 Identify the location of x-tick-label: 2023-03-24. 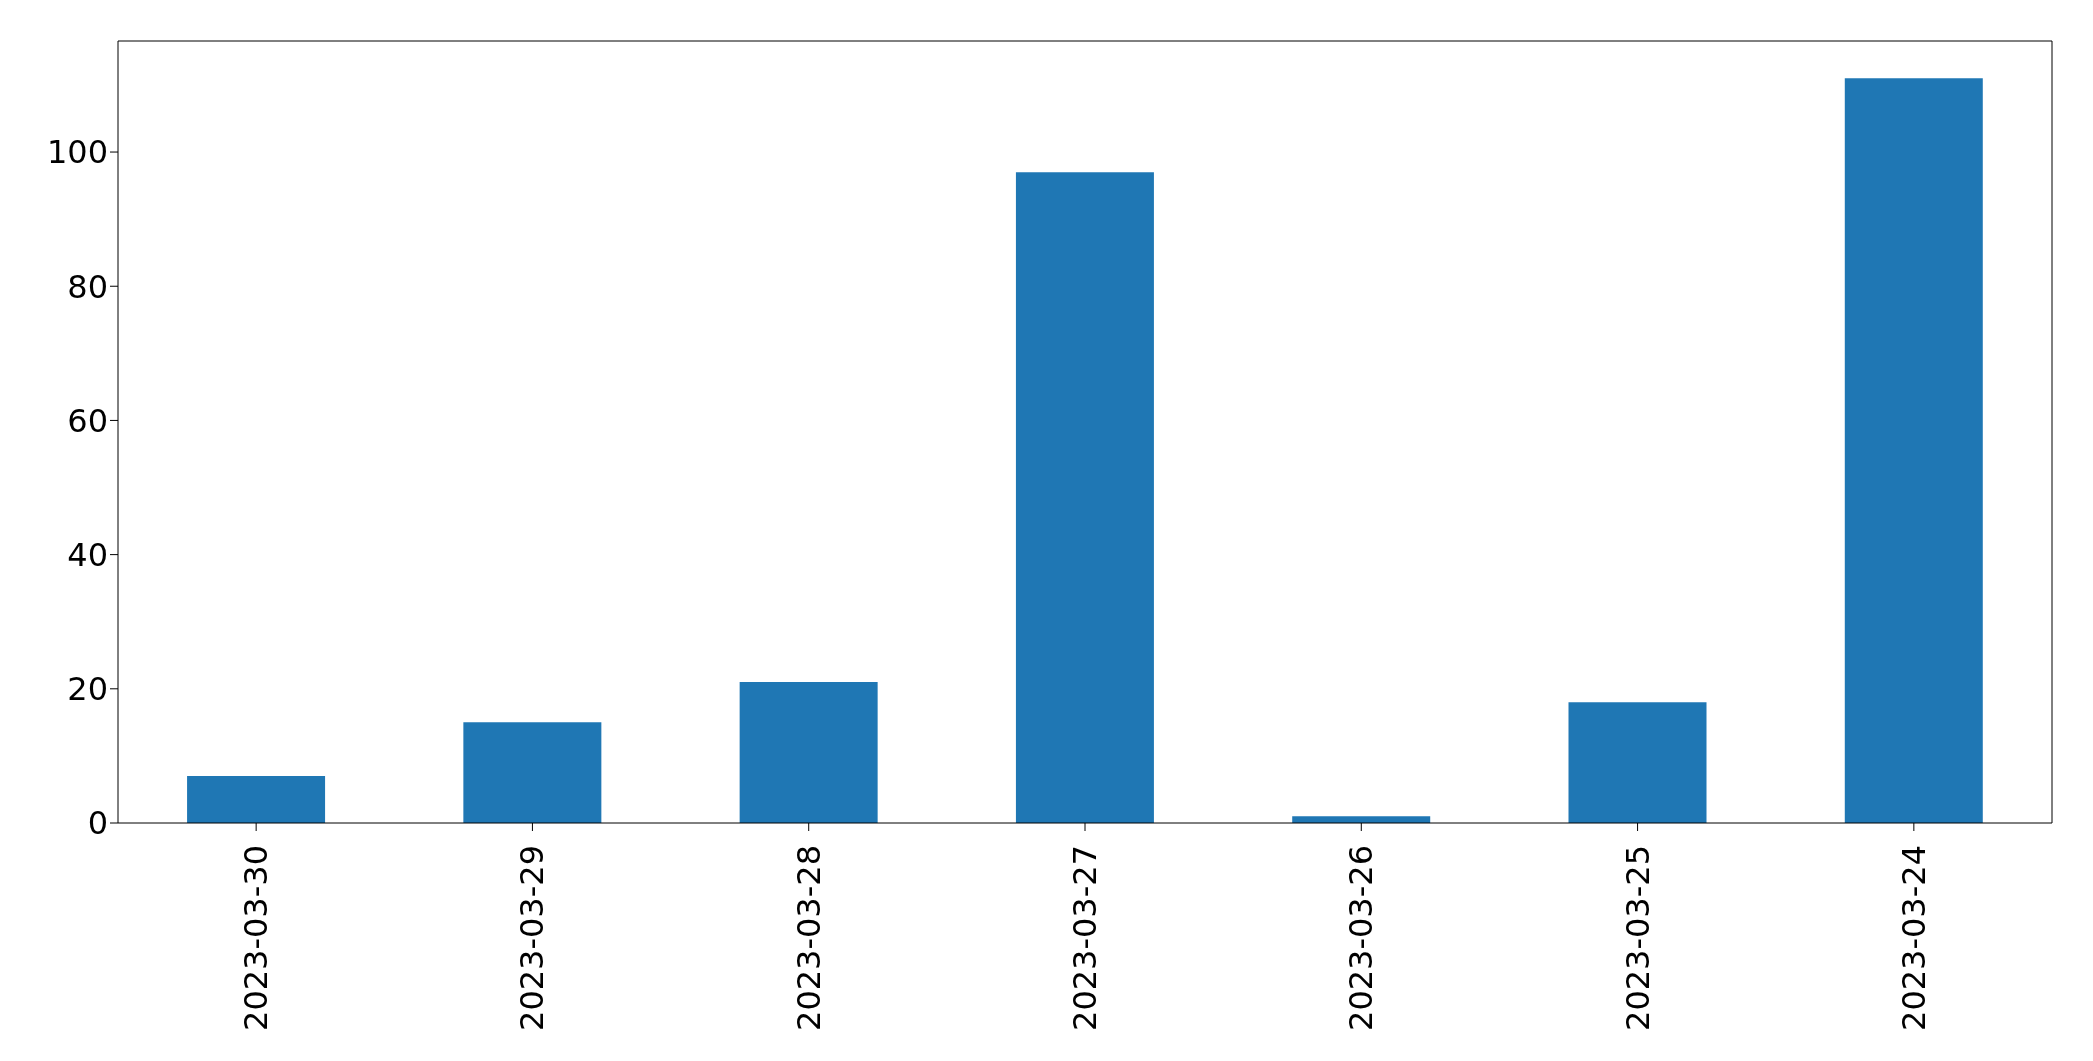
(1913, 938).